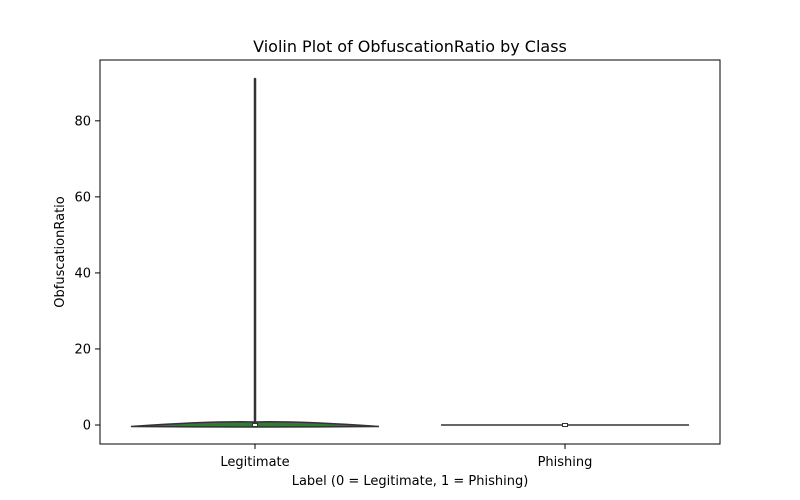  What do you see at coordinates (410, 46) in the screenshot?
I see `chart-title: Violin Plot of ObfuscationRatio by Class` at bounding box center [410, 46].